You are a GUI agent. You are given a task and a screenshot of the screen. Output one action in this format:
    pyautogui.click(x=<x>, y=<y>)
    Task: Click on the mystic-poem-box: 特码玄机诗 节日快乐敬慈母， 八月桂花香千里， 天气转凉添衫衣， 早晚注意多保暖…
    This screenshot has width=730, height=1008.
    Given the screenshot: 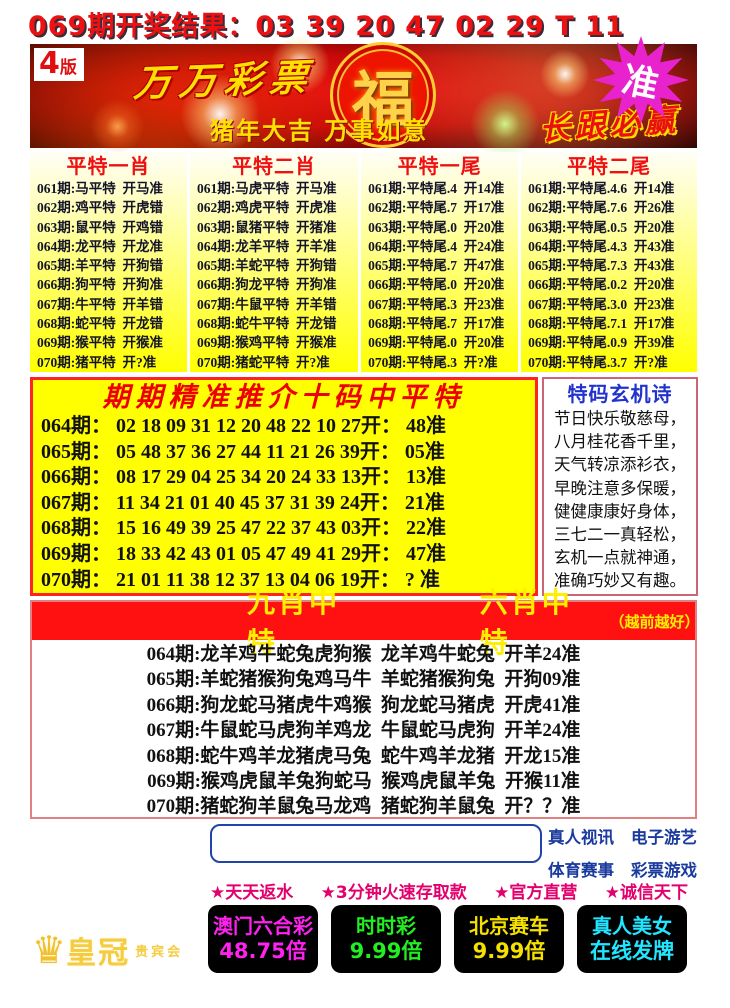 What is the action you would take?
    pyautogui.click(x=620, y=486)
    